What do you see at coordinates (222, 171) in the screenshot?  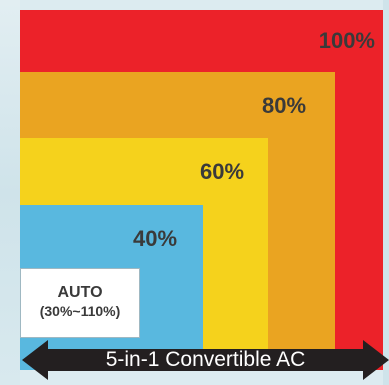 I see `level-60-label: 60%` at bounding box center [222, 171].